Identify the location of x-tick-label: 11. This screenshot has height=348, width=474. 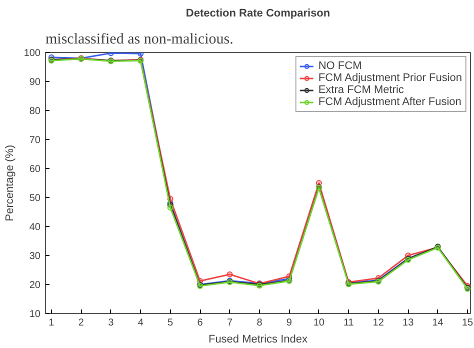
(348, 323).